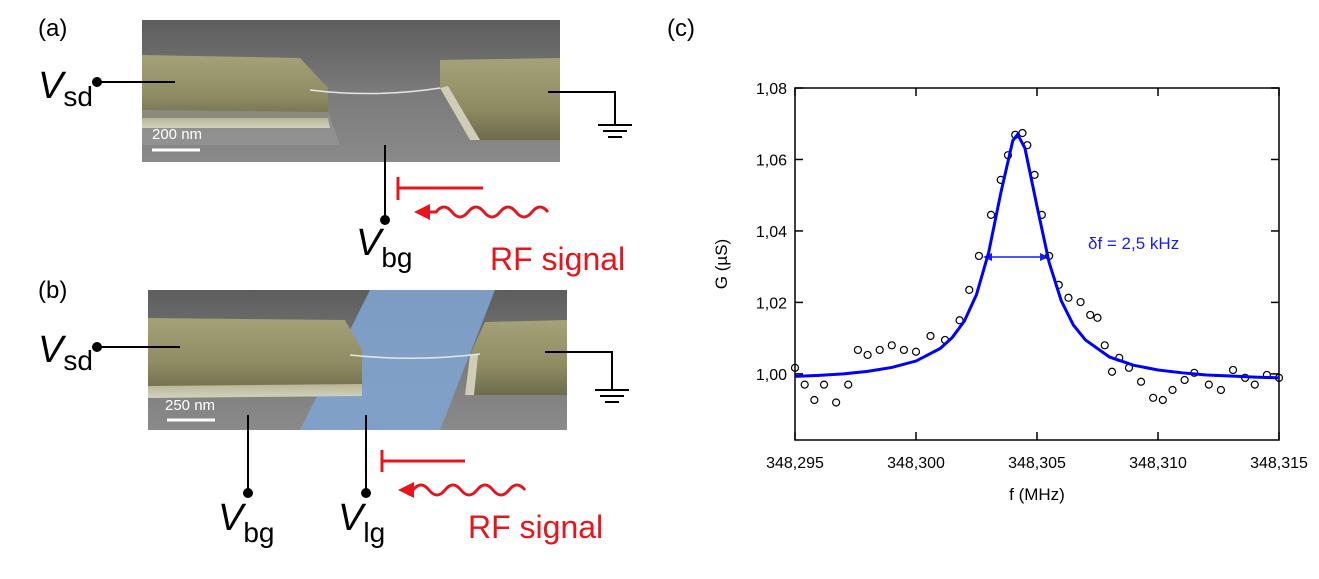 The image size is (1319, 579). I want to click on scale-bar-label: 200 nm, so click(177, 134).